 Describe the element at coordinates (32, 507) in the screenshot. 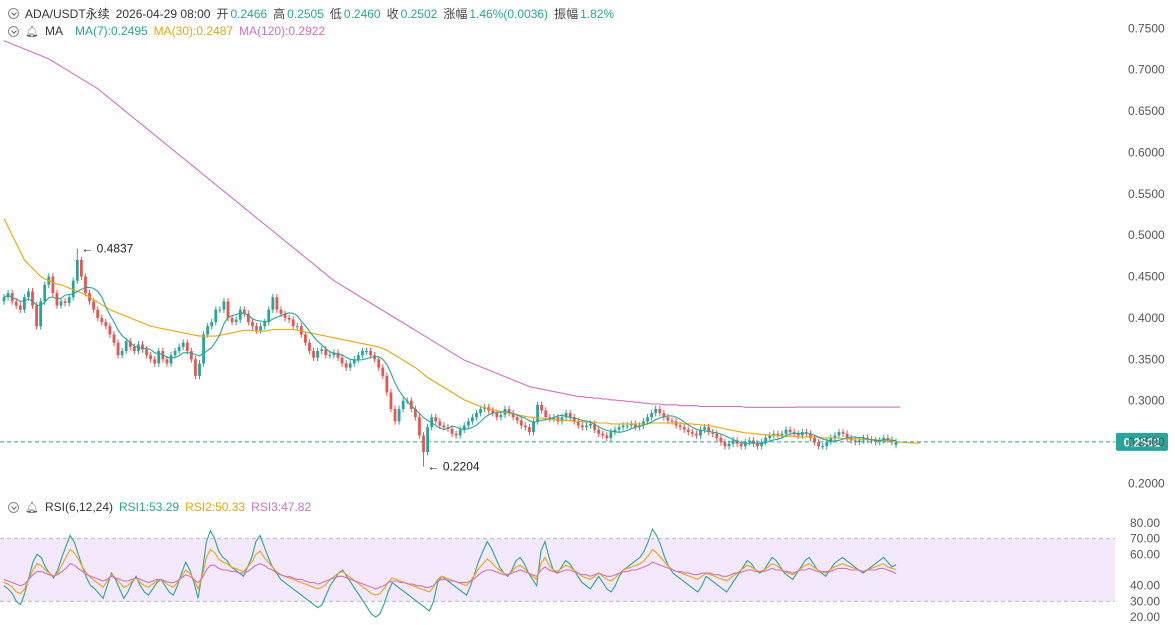

I see `rsi-alert-bell-icon: 🔔︎` at that location.